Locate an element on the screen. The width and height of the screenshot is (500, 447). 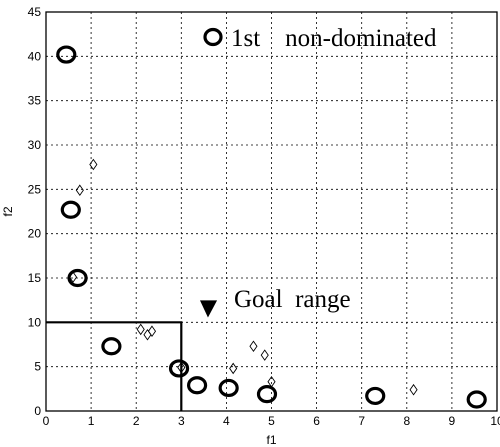
x-tick-label: 1 is located at coordinates (91, 421).